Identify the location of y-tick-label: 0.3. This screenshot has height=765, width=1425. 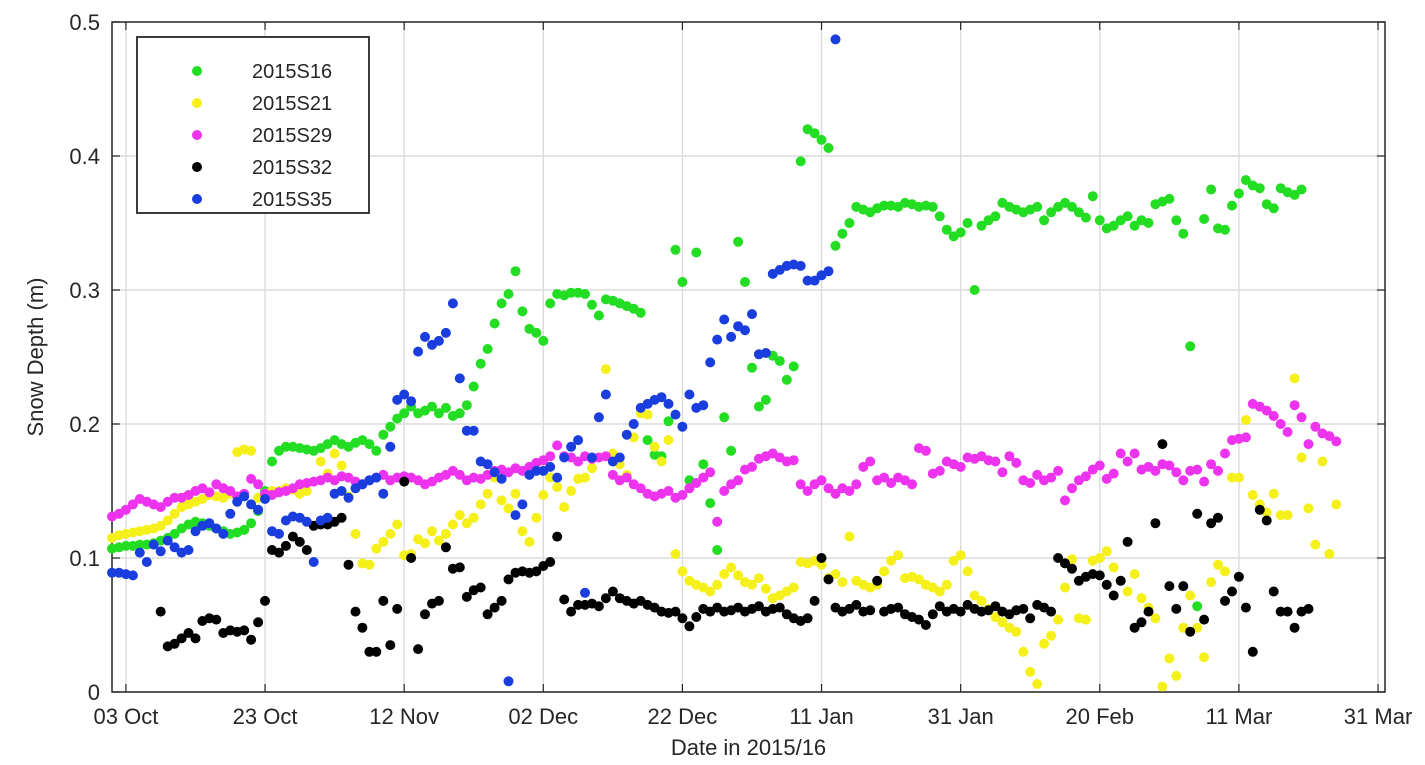
(84, 290).